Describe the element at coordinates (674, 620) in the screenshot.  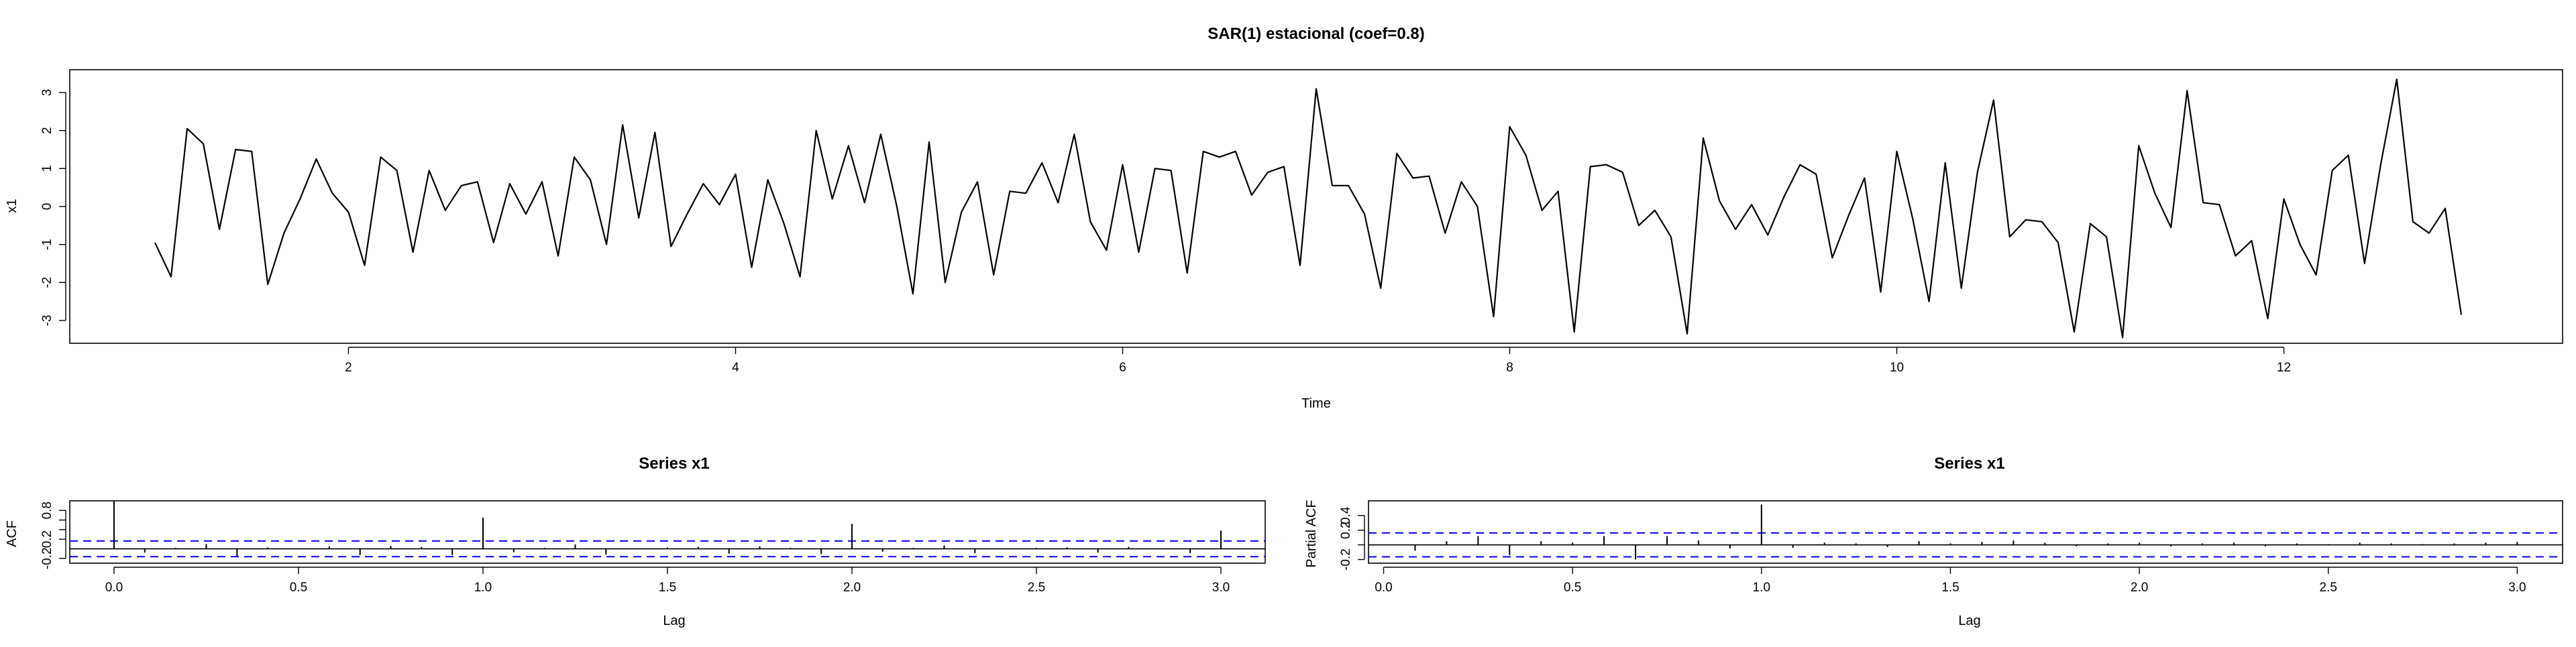
I see `acf-xlabel: Lag` at that location.